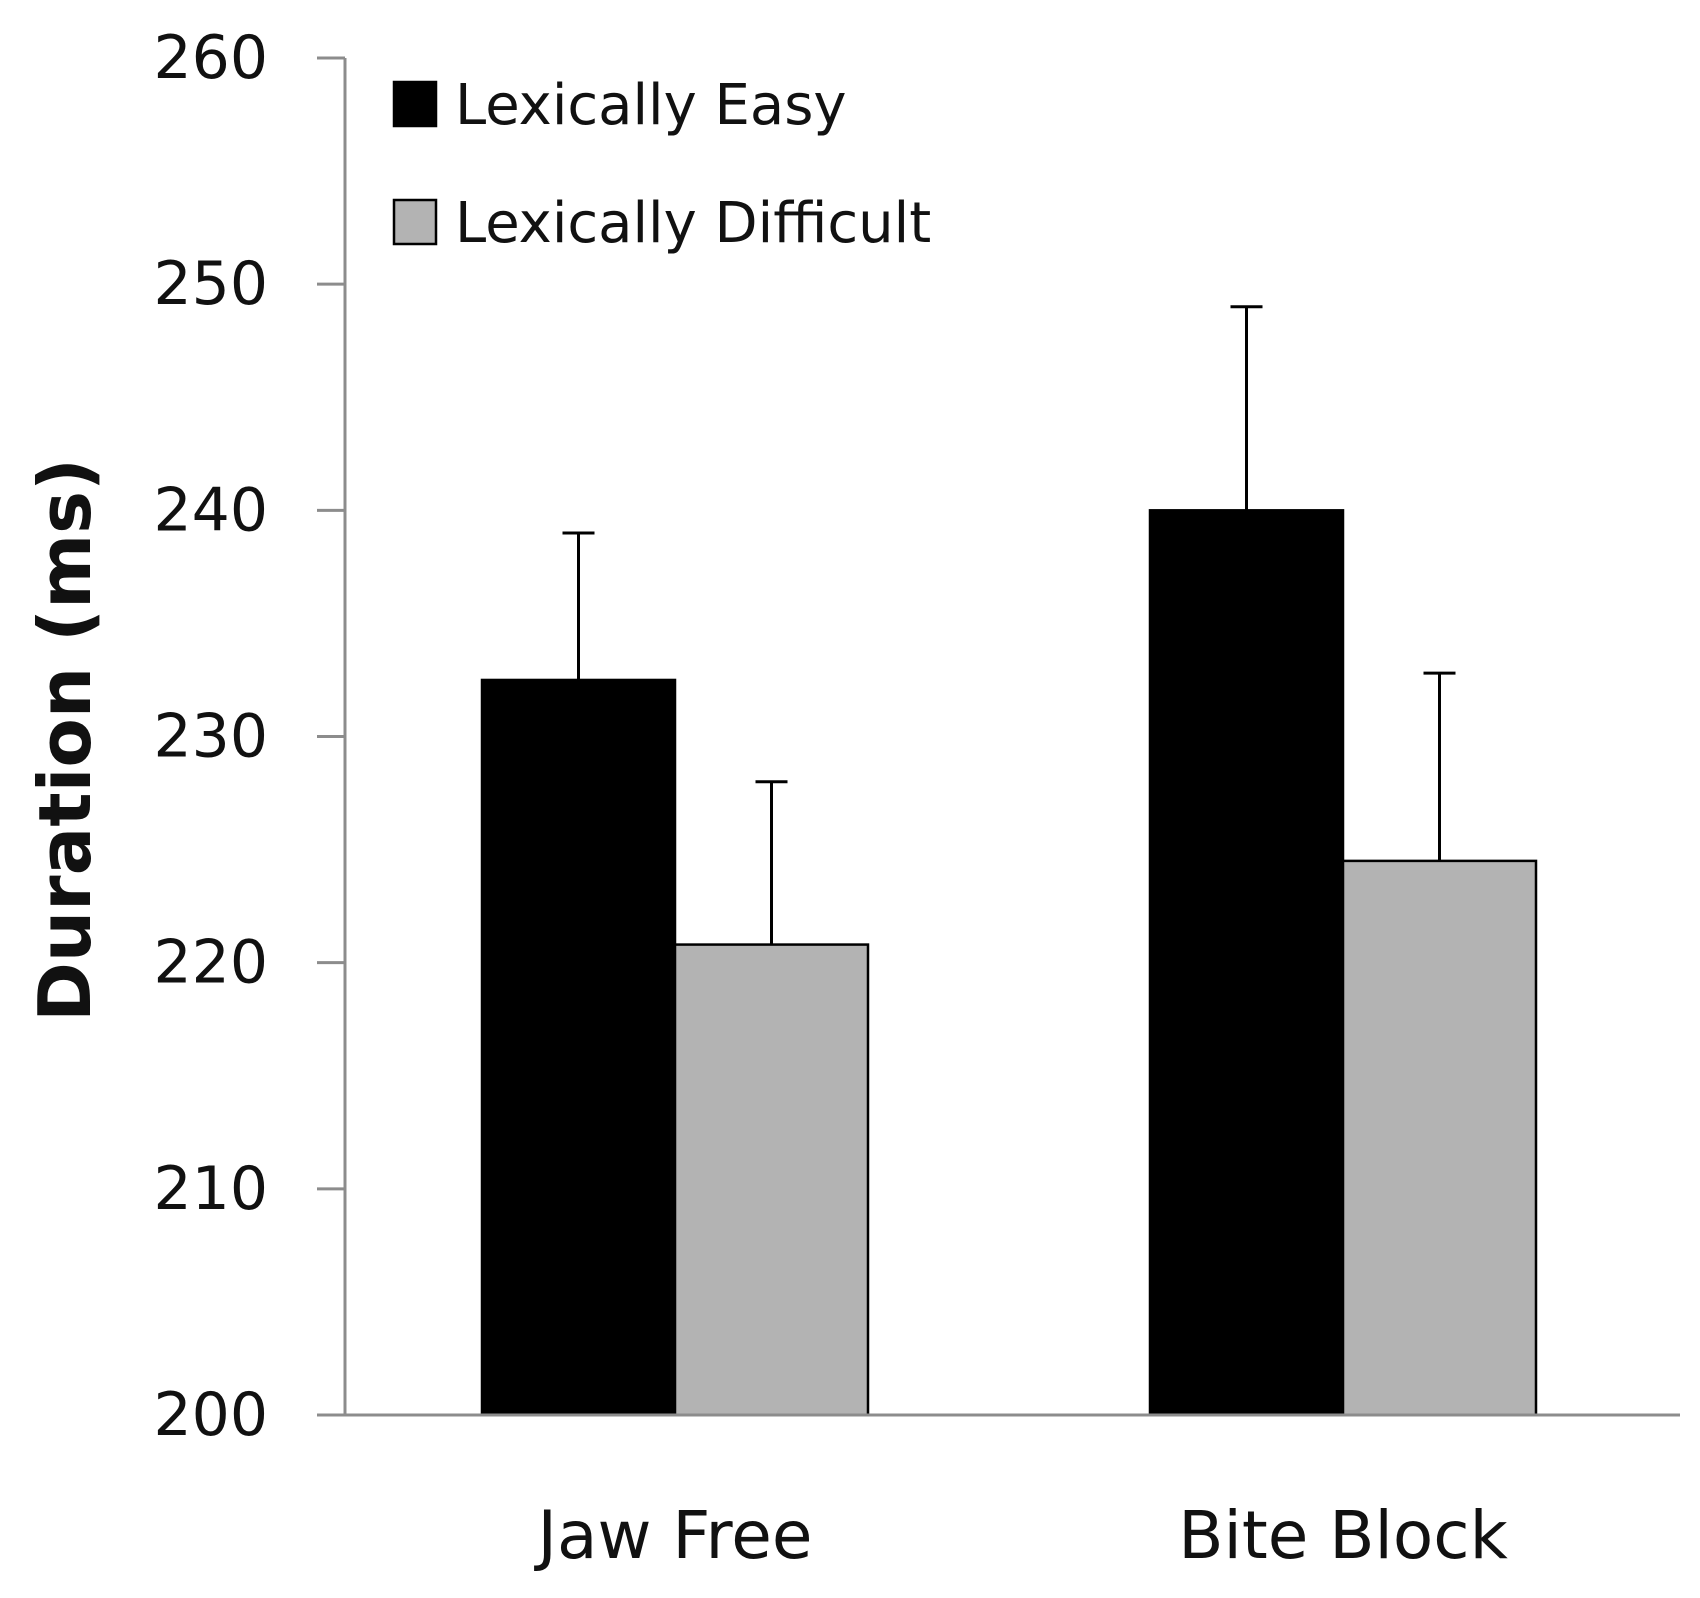  Describe the element at coordinates (210, 510) in the screenshot. I see `y-tick-label: 240` at that location.